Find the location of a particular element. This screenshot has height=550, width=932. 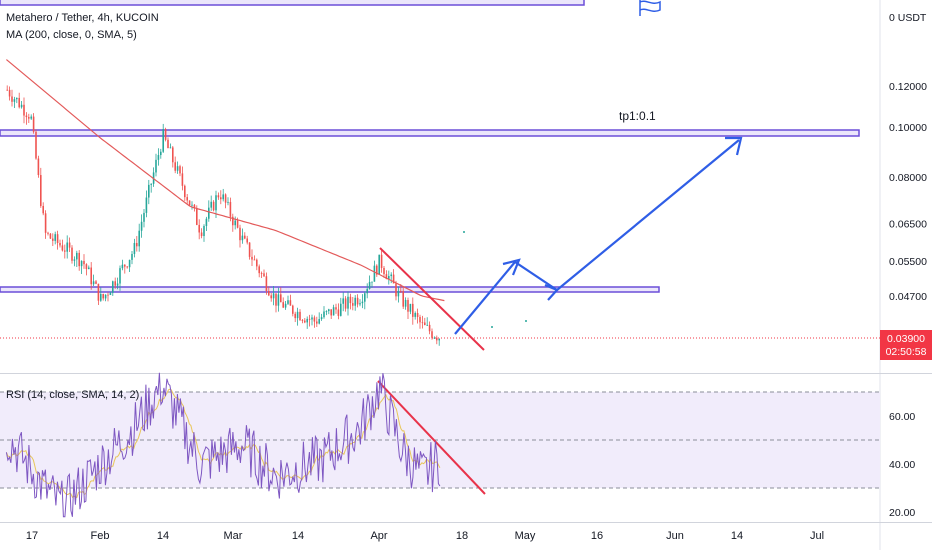

rsi-line is located at coordinates (223, 445).